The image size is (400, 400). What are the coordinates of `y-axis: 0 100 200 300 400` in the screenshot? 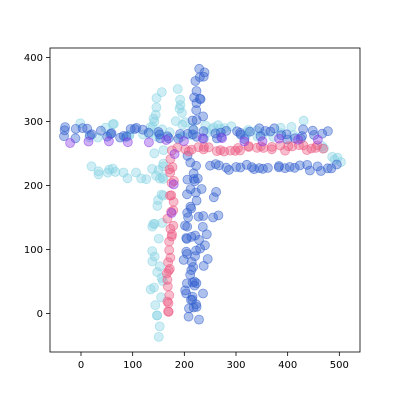 It's located at (37, 186).